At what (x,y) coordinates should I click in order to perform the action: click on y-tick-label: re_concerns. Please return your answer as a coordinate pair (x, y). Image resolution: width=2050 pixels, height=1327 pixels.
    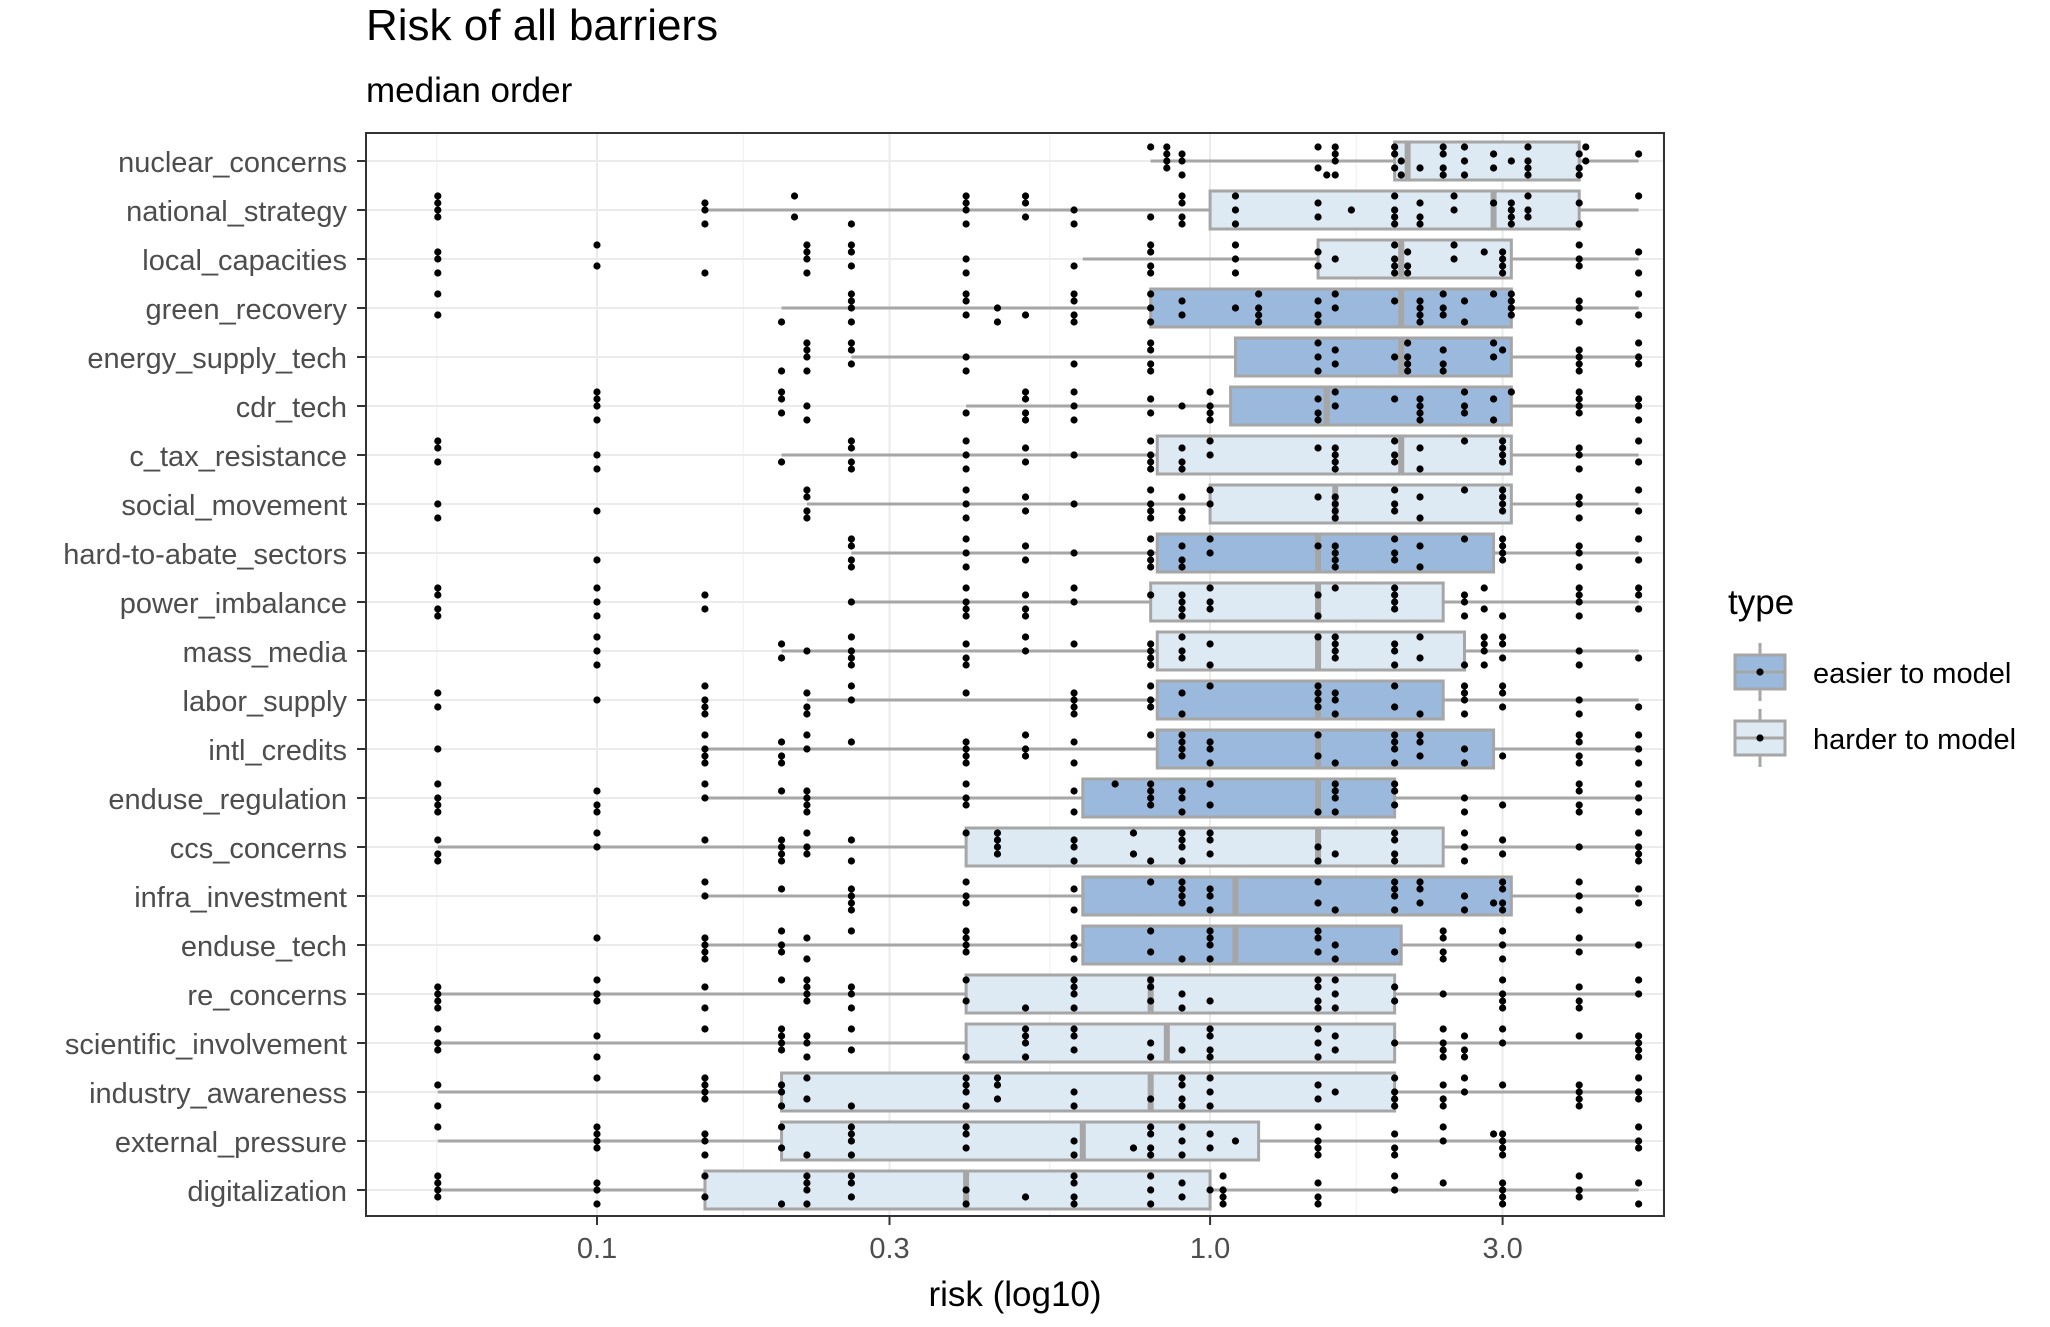
    Looking at the image, I should click on (267, 996).